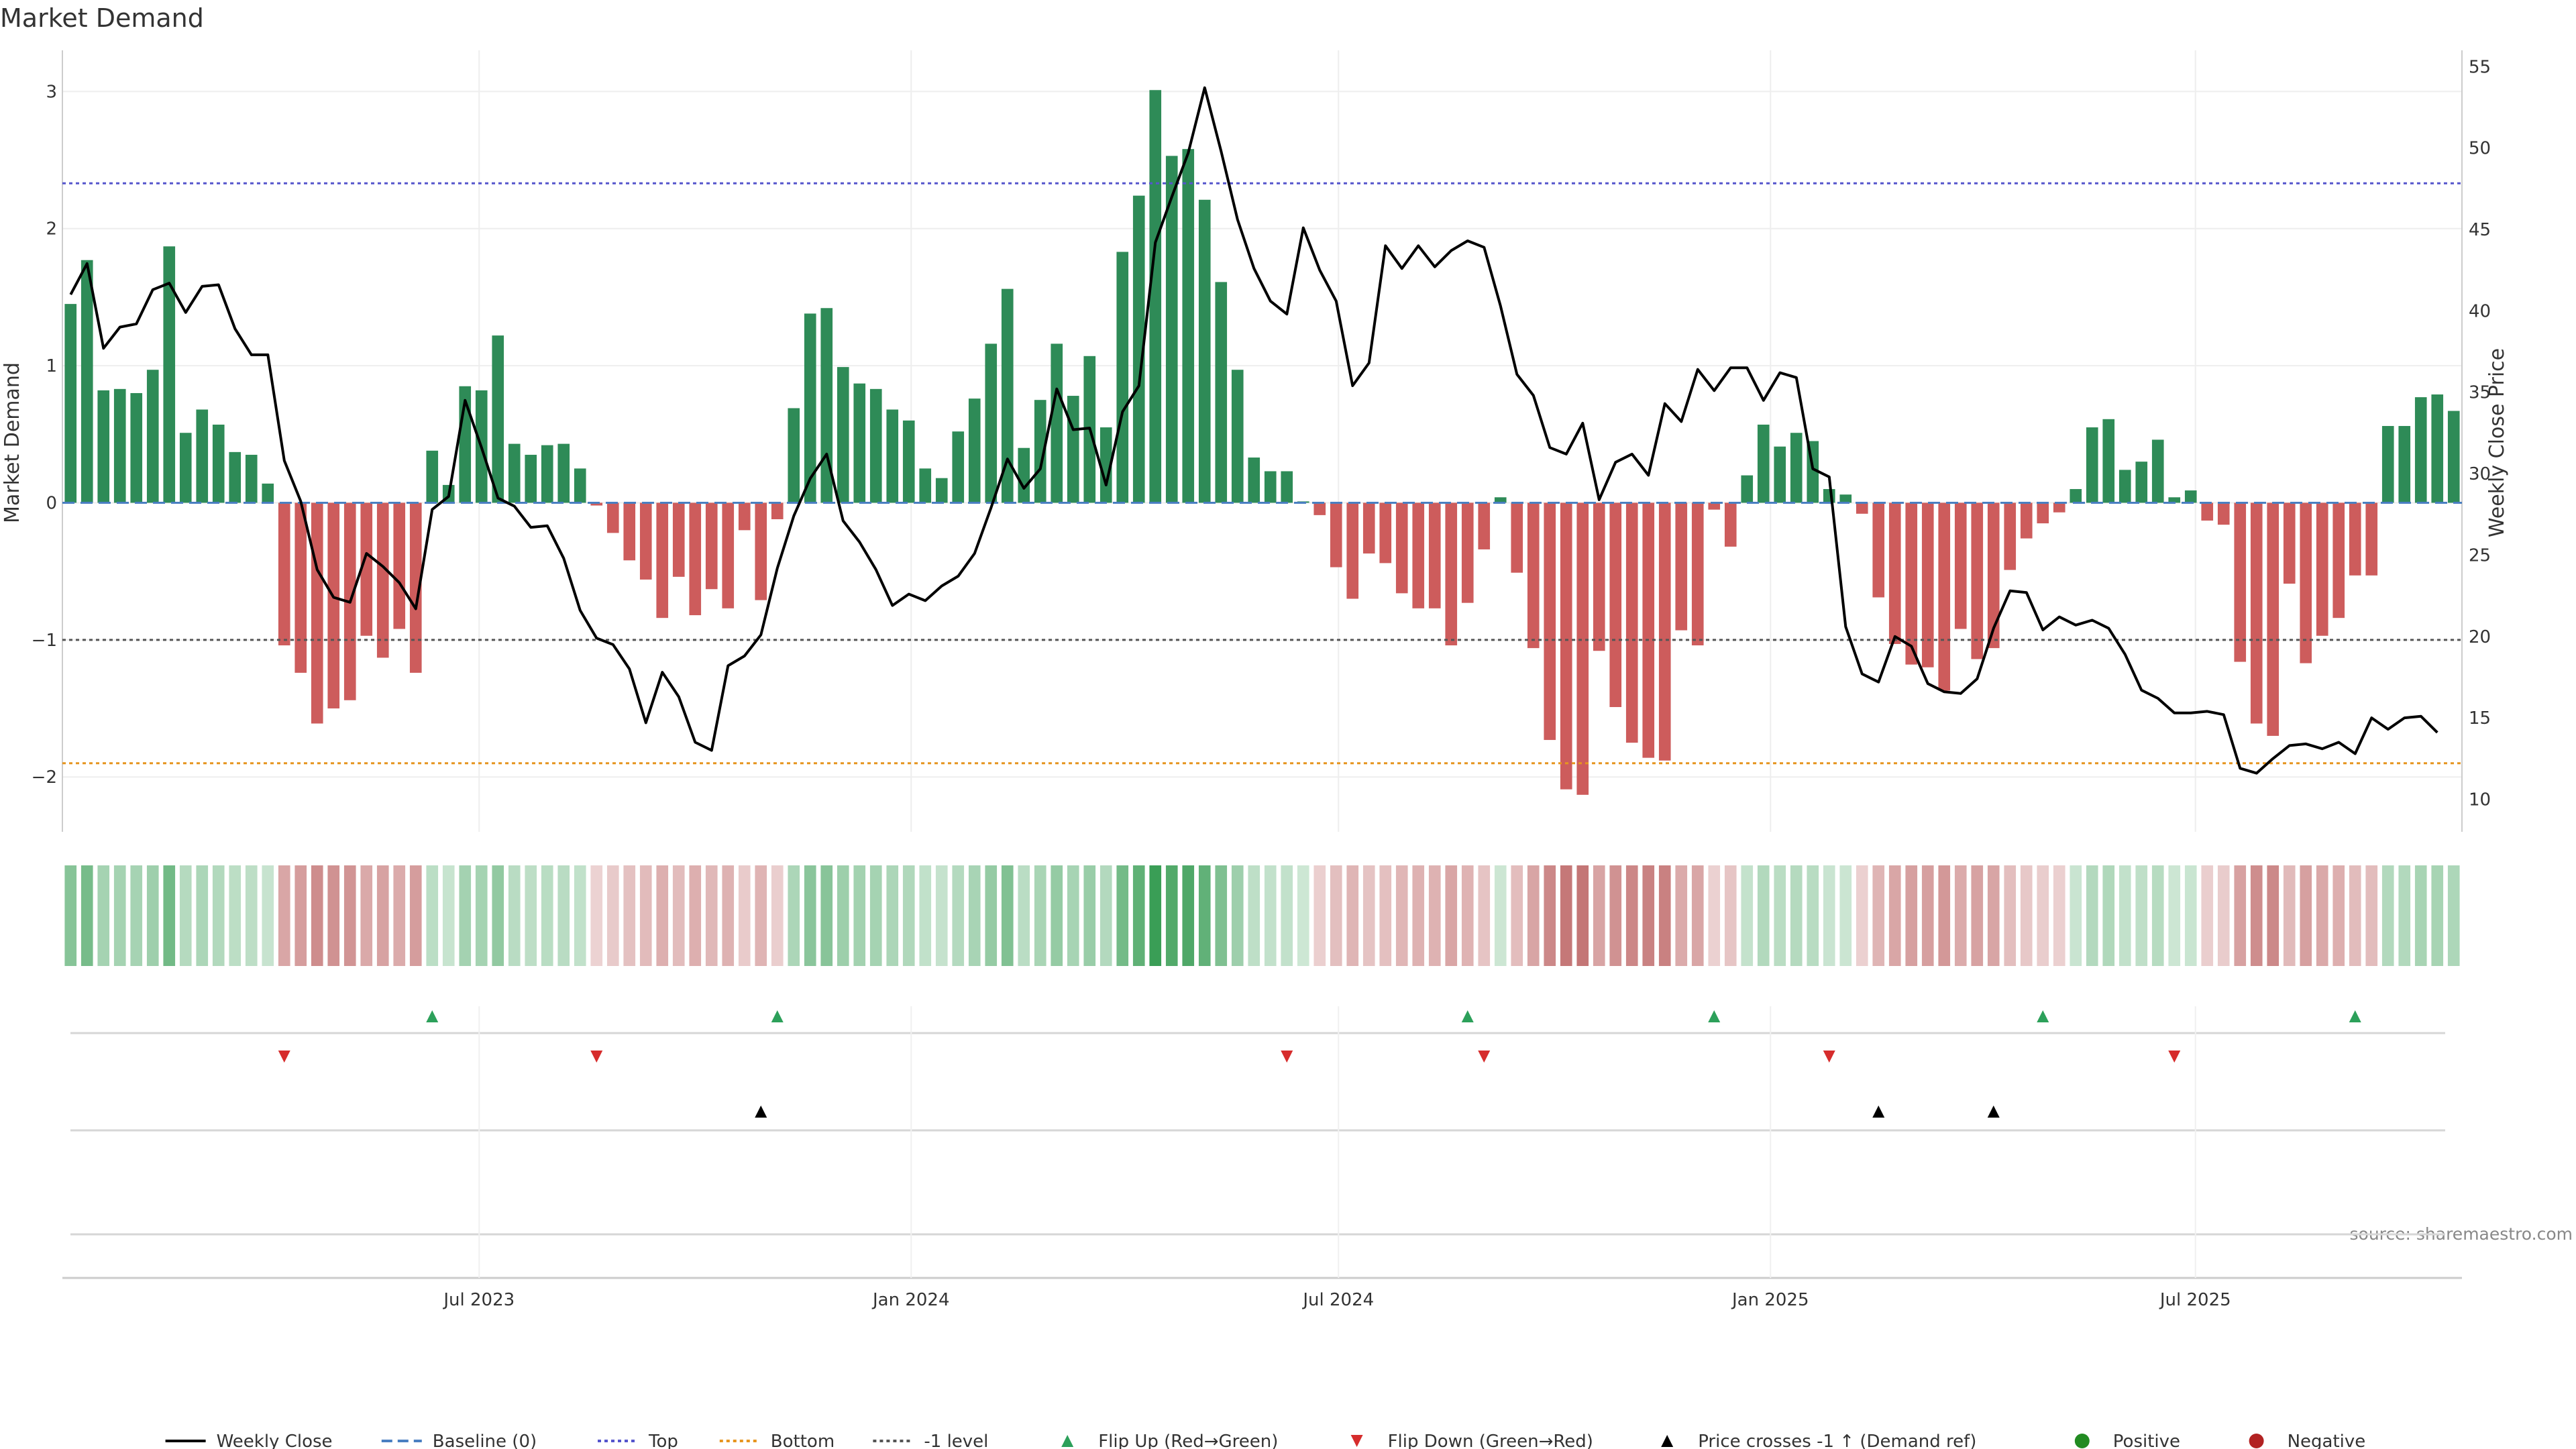 Image resolution: width=2576 pixels, height=1449 pixels. What do you see at coordinates (485, 1440) in the screenshot?
I see `legend-label: Baseline (0)` at bounding box center [485, 1440].